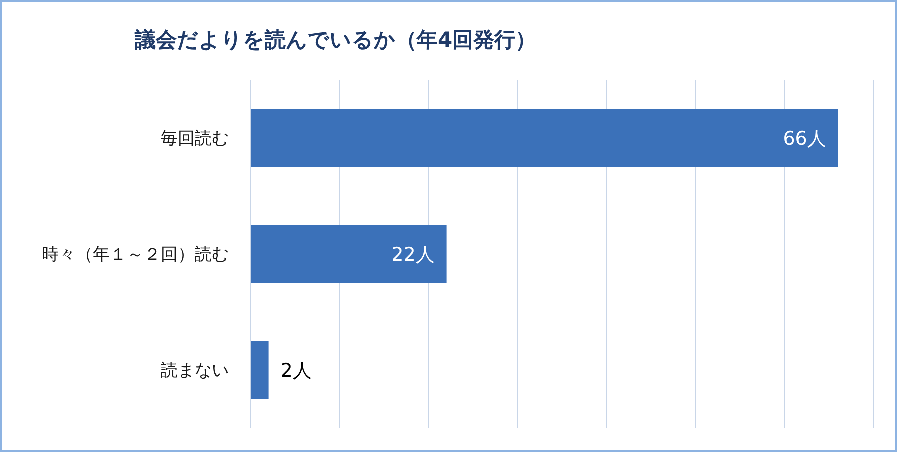 The image size is (897, 452). What do you see at coordinates (804, 139) in the screenshot?
I see `data-label: 66人` at bounding box center [804, 139].